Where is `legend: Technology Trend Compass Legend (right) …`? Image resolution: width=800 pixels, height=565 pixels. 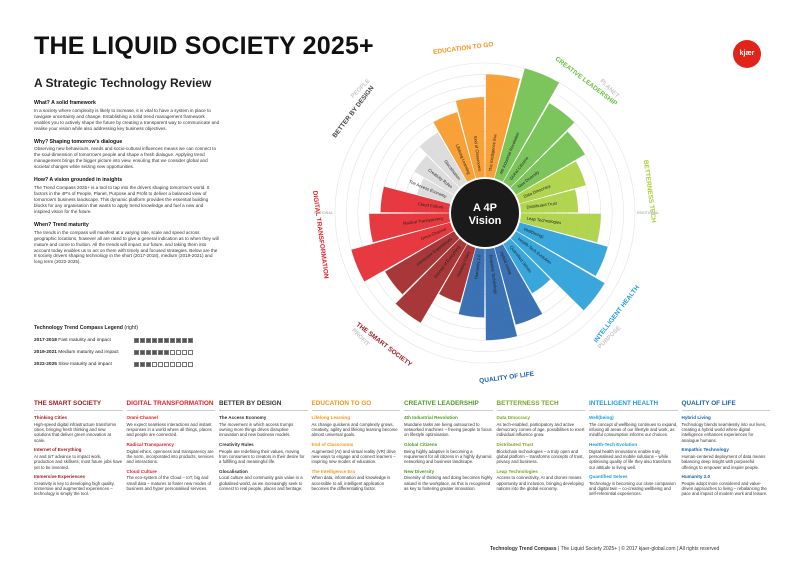 legend: Technology Trend Compass Legend (right) … is located at coordinates (129, 349).